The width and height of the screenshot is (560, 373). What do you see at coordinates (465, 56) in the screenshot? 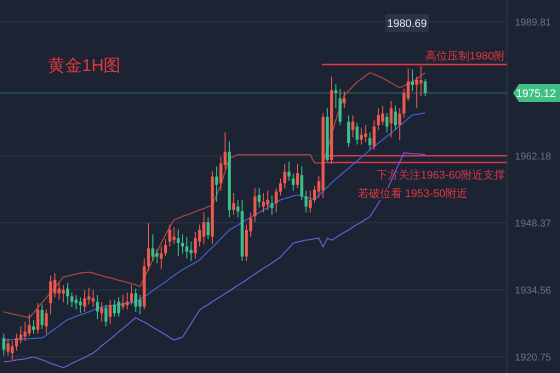
I see `ref-line-label: 高位压制1980附` at bounding box center [465, 56].